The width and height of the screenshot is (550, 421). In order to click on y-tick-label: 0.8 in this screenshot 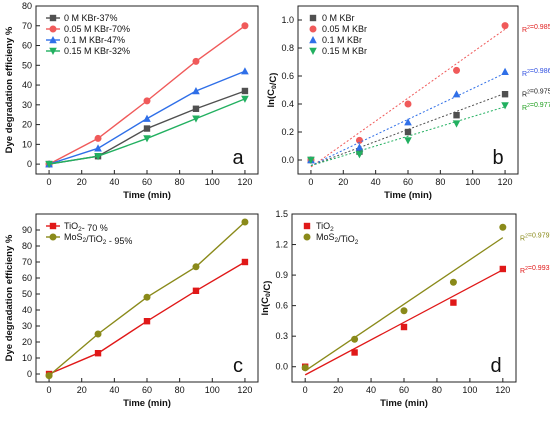, I will do `click(287, 48)`.